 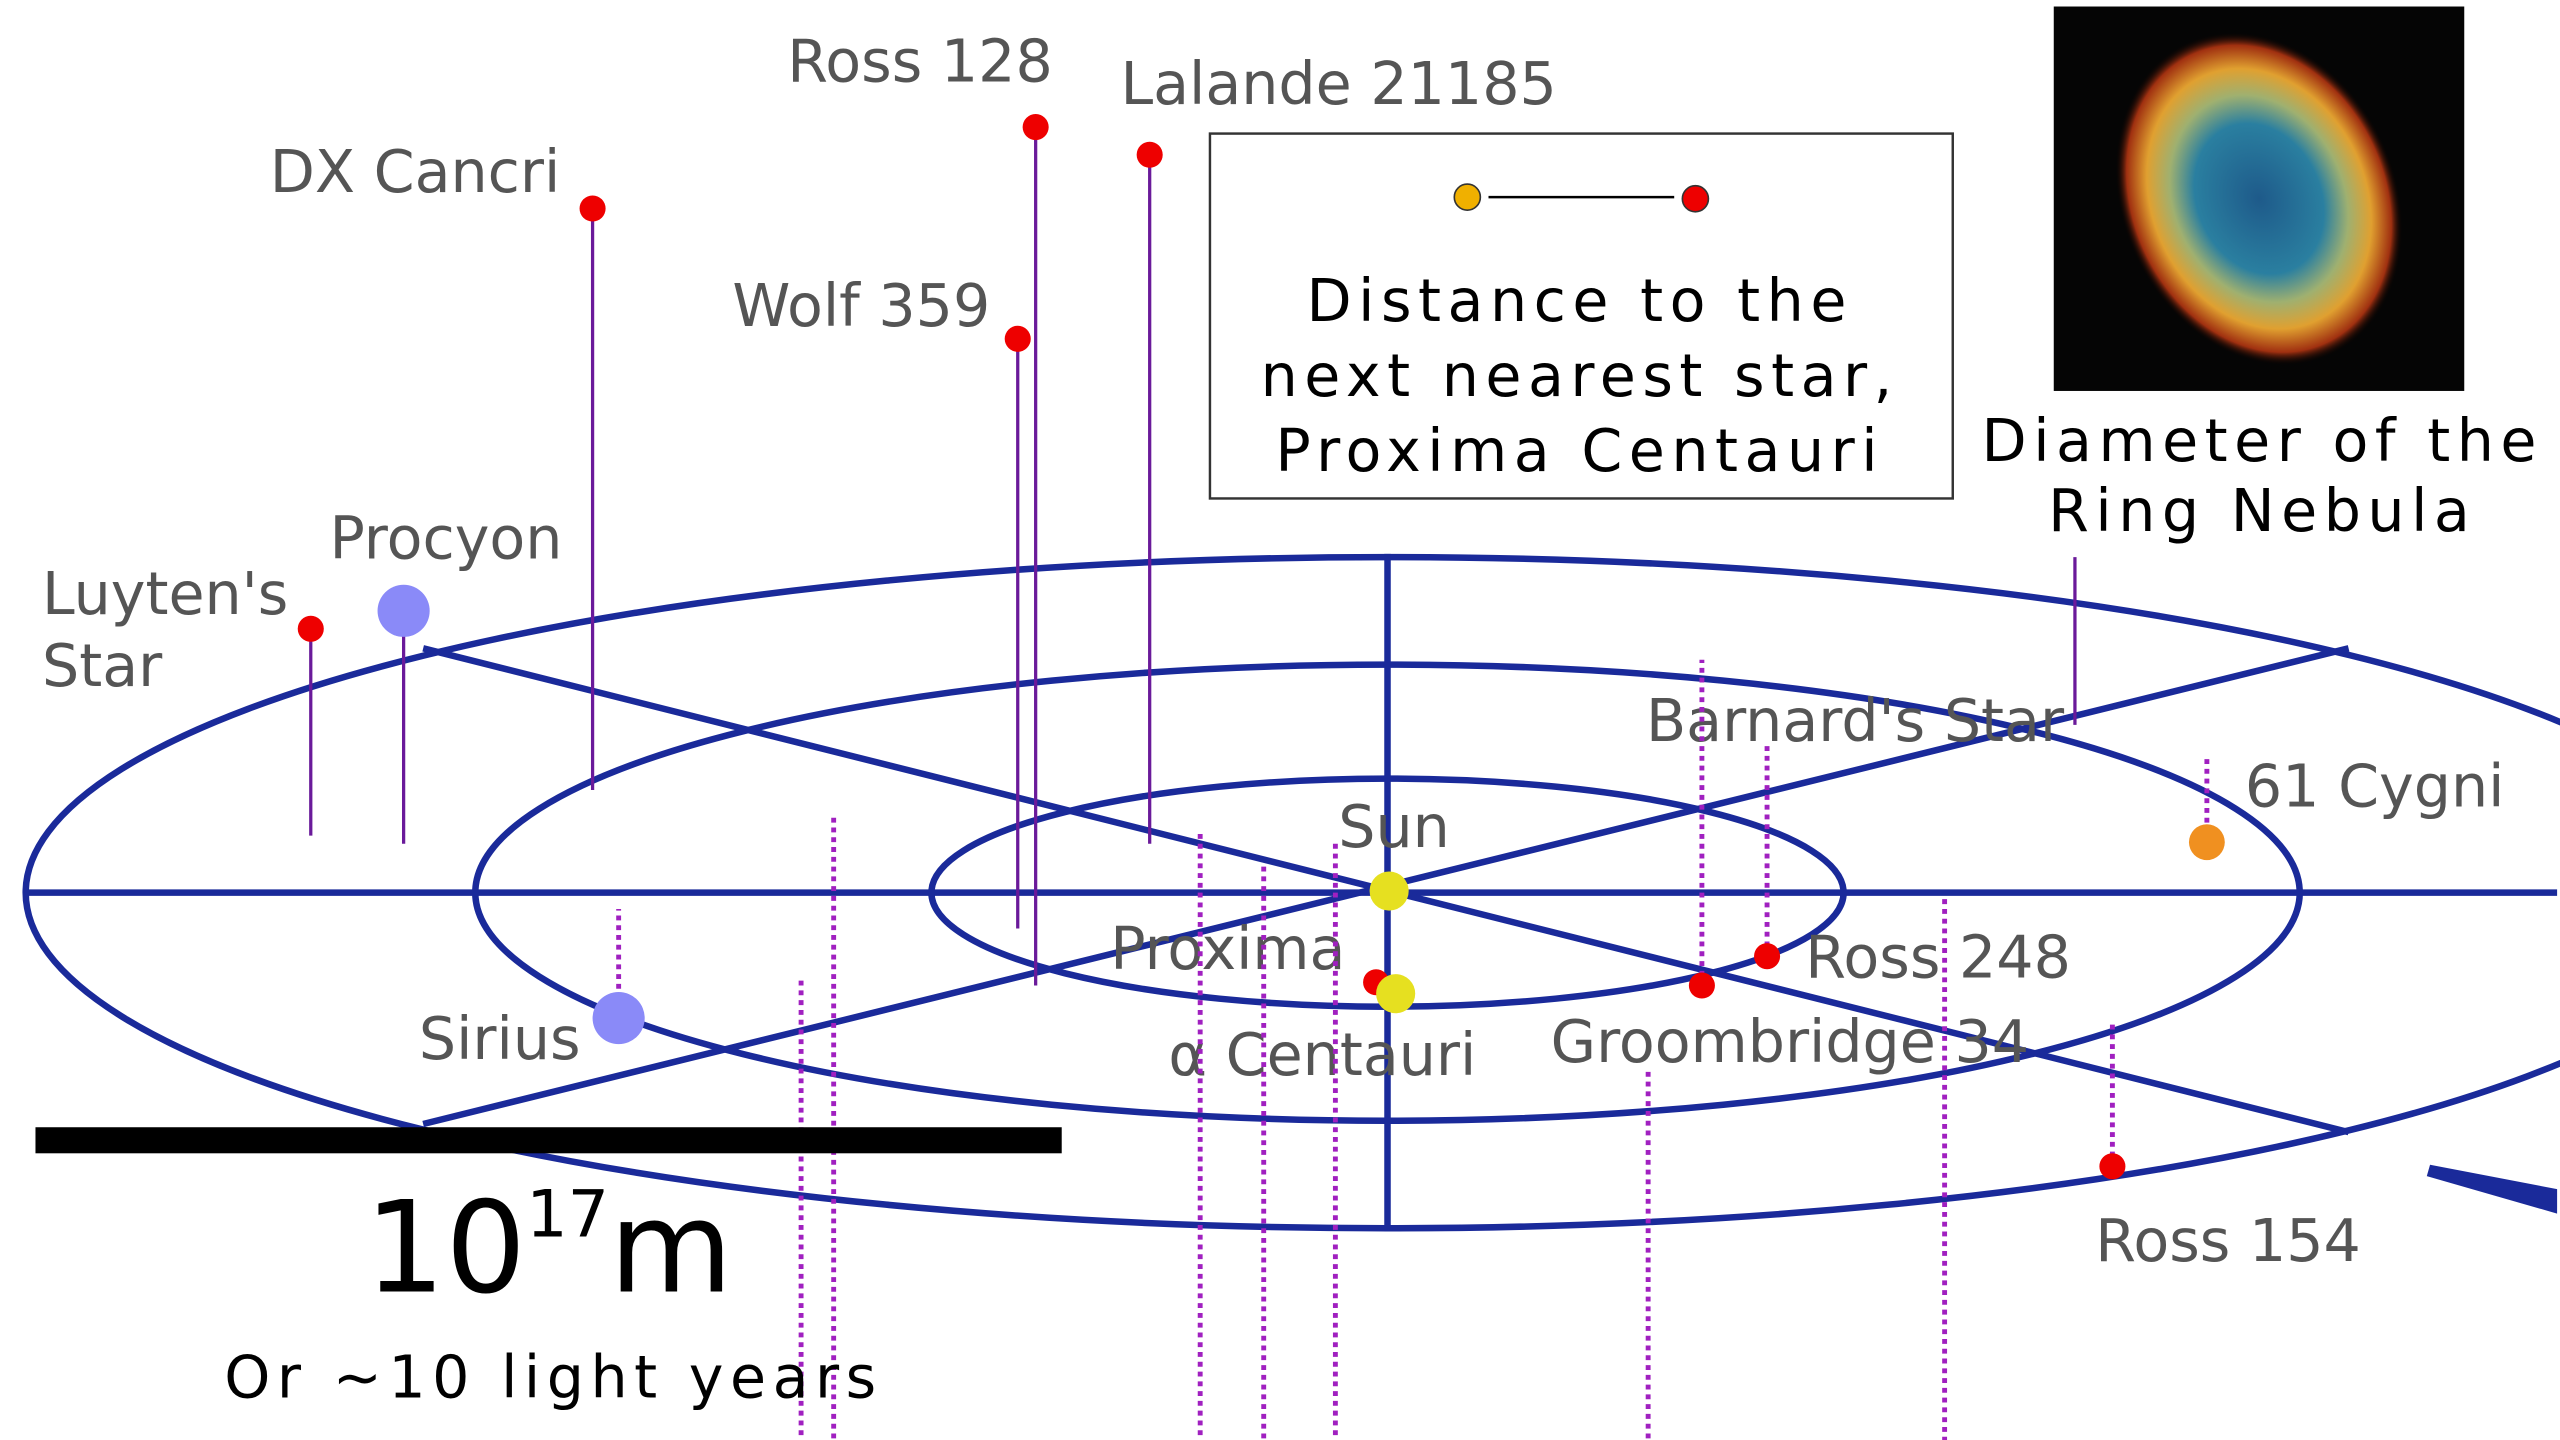 I want to click on star-label: Star, so click(x=102, y=666).